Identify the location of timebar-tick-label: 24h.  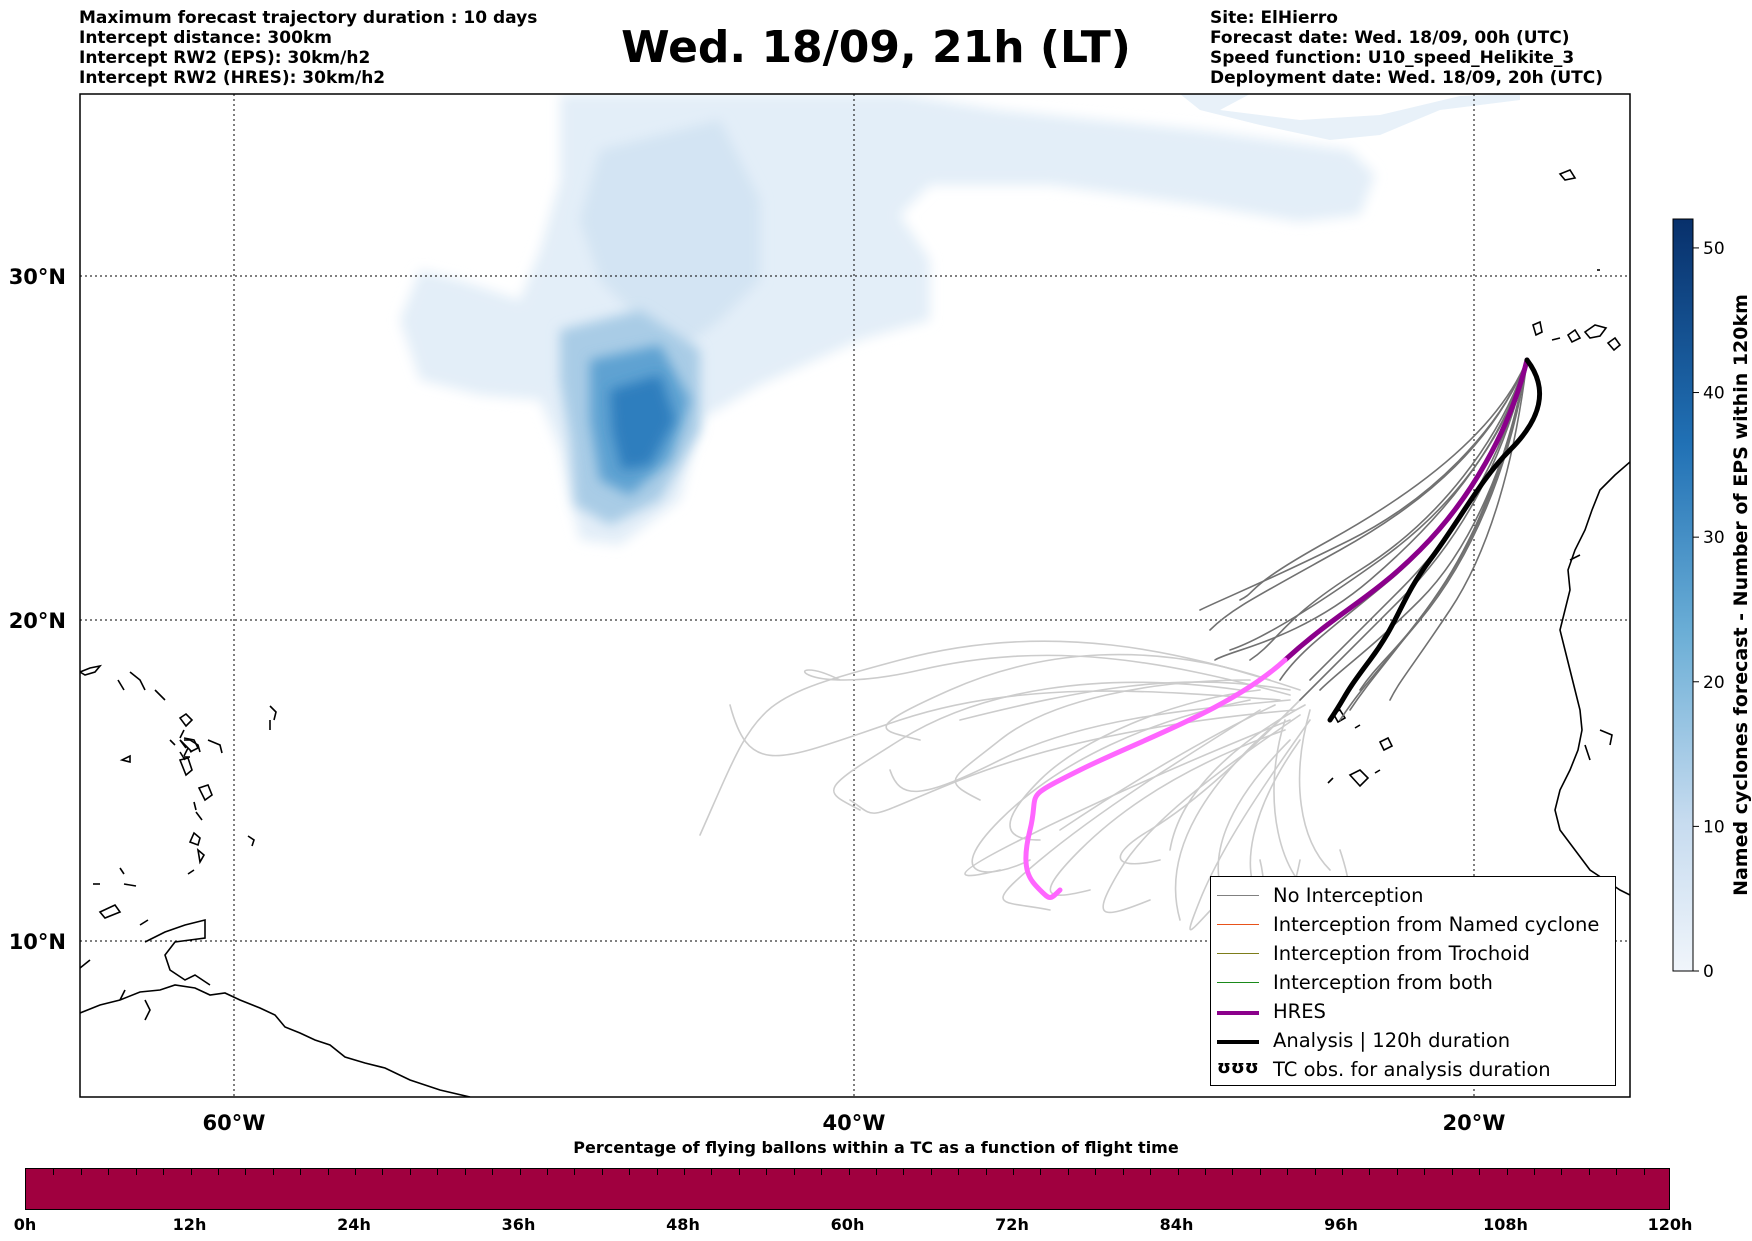
(354, 1224).